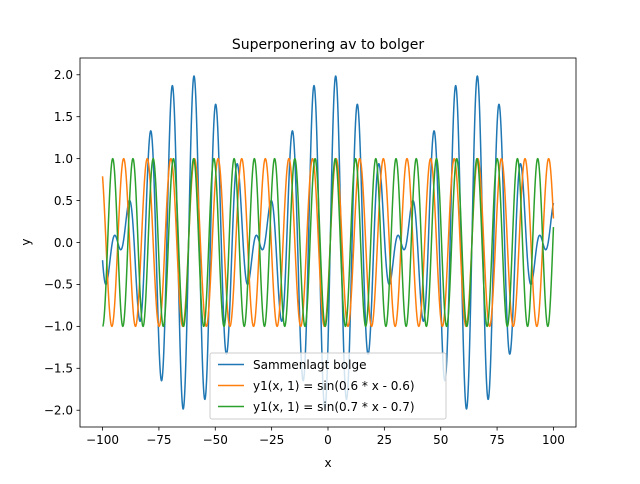 This screenshot has height=484, width=640. What do you see at coordinates (384, 440) in the screenshot?
I see `x-tick-label: 25` at bounding box center [384, 440].